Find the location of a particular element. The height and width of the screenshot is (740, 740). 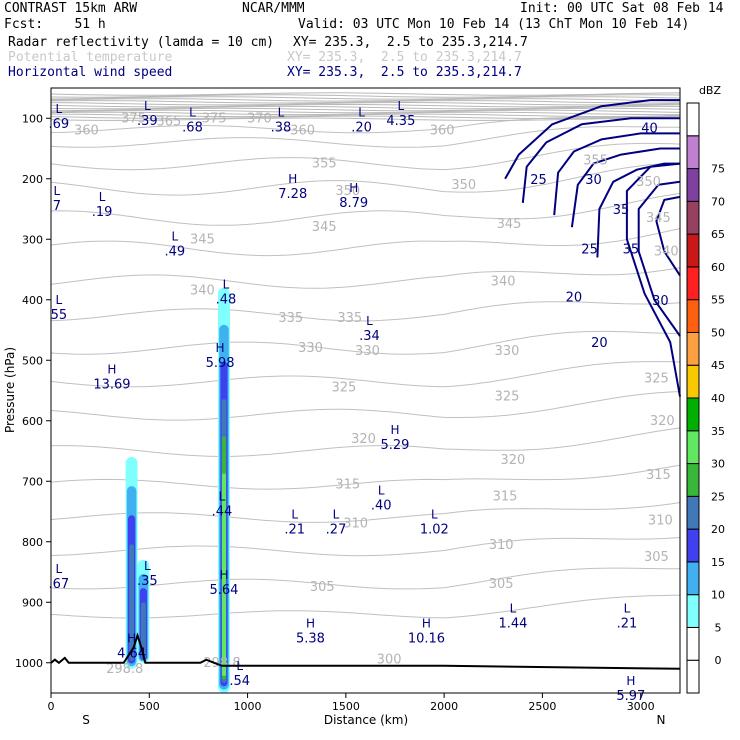

extremum-value: 1.44 is located at coordinates (512, 623).